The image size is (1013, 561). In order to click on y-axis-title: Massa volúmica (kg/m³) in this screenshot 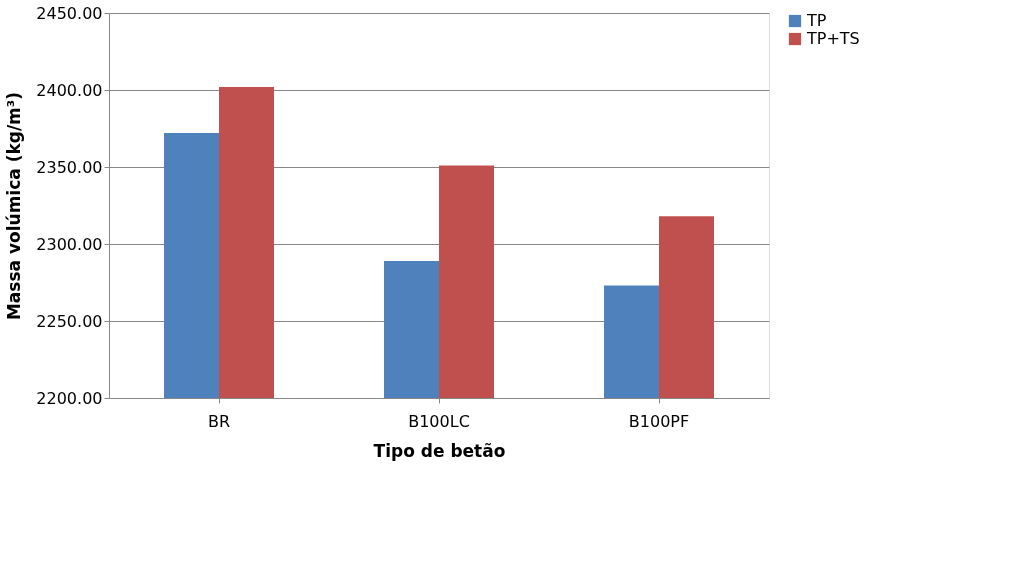, I will do `click(14, 206)`.